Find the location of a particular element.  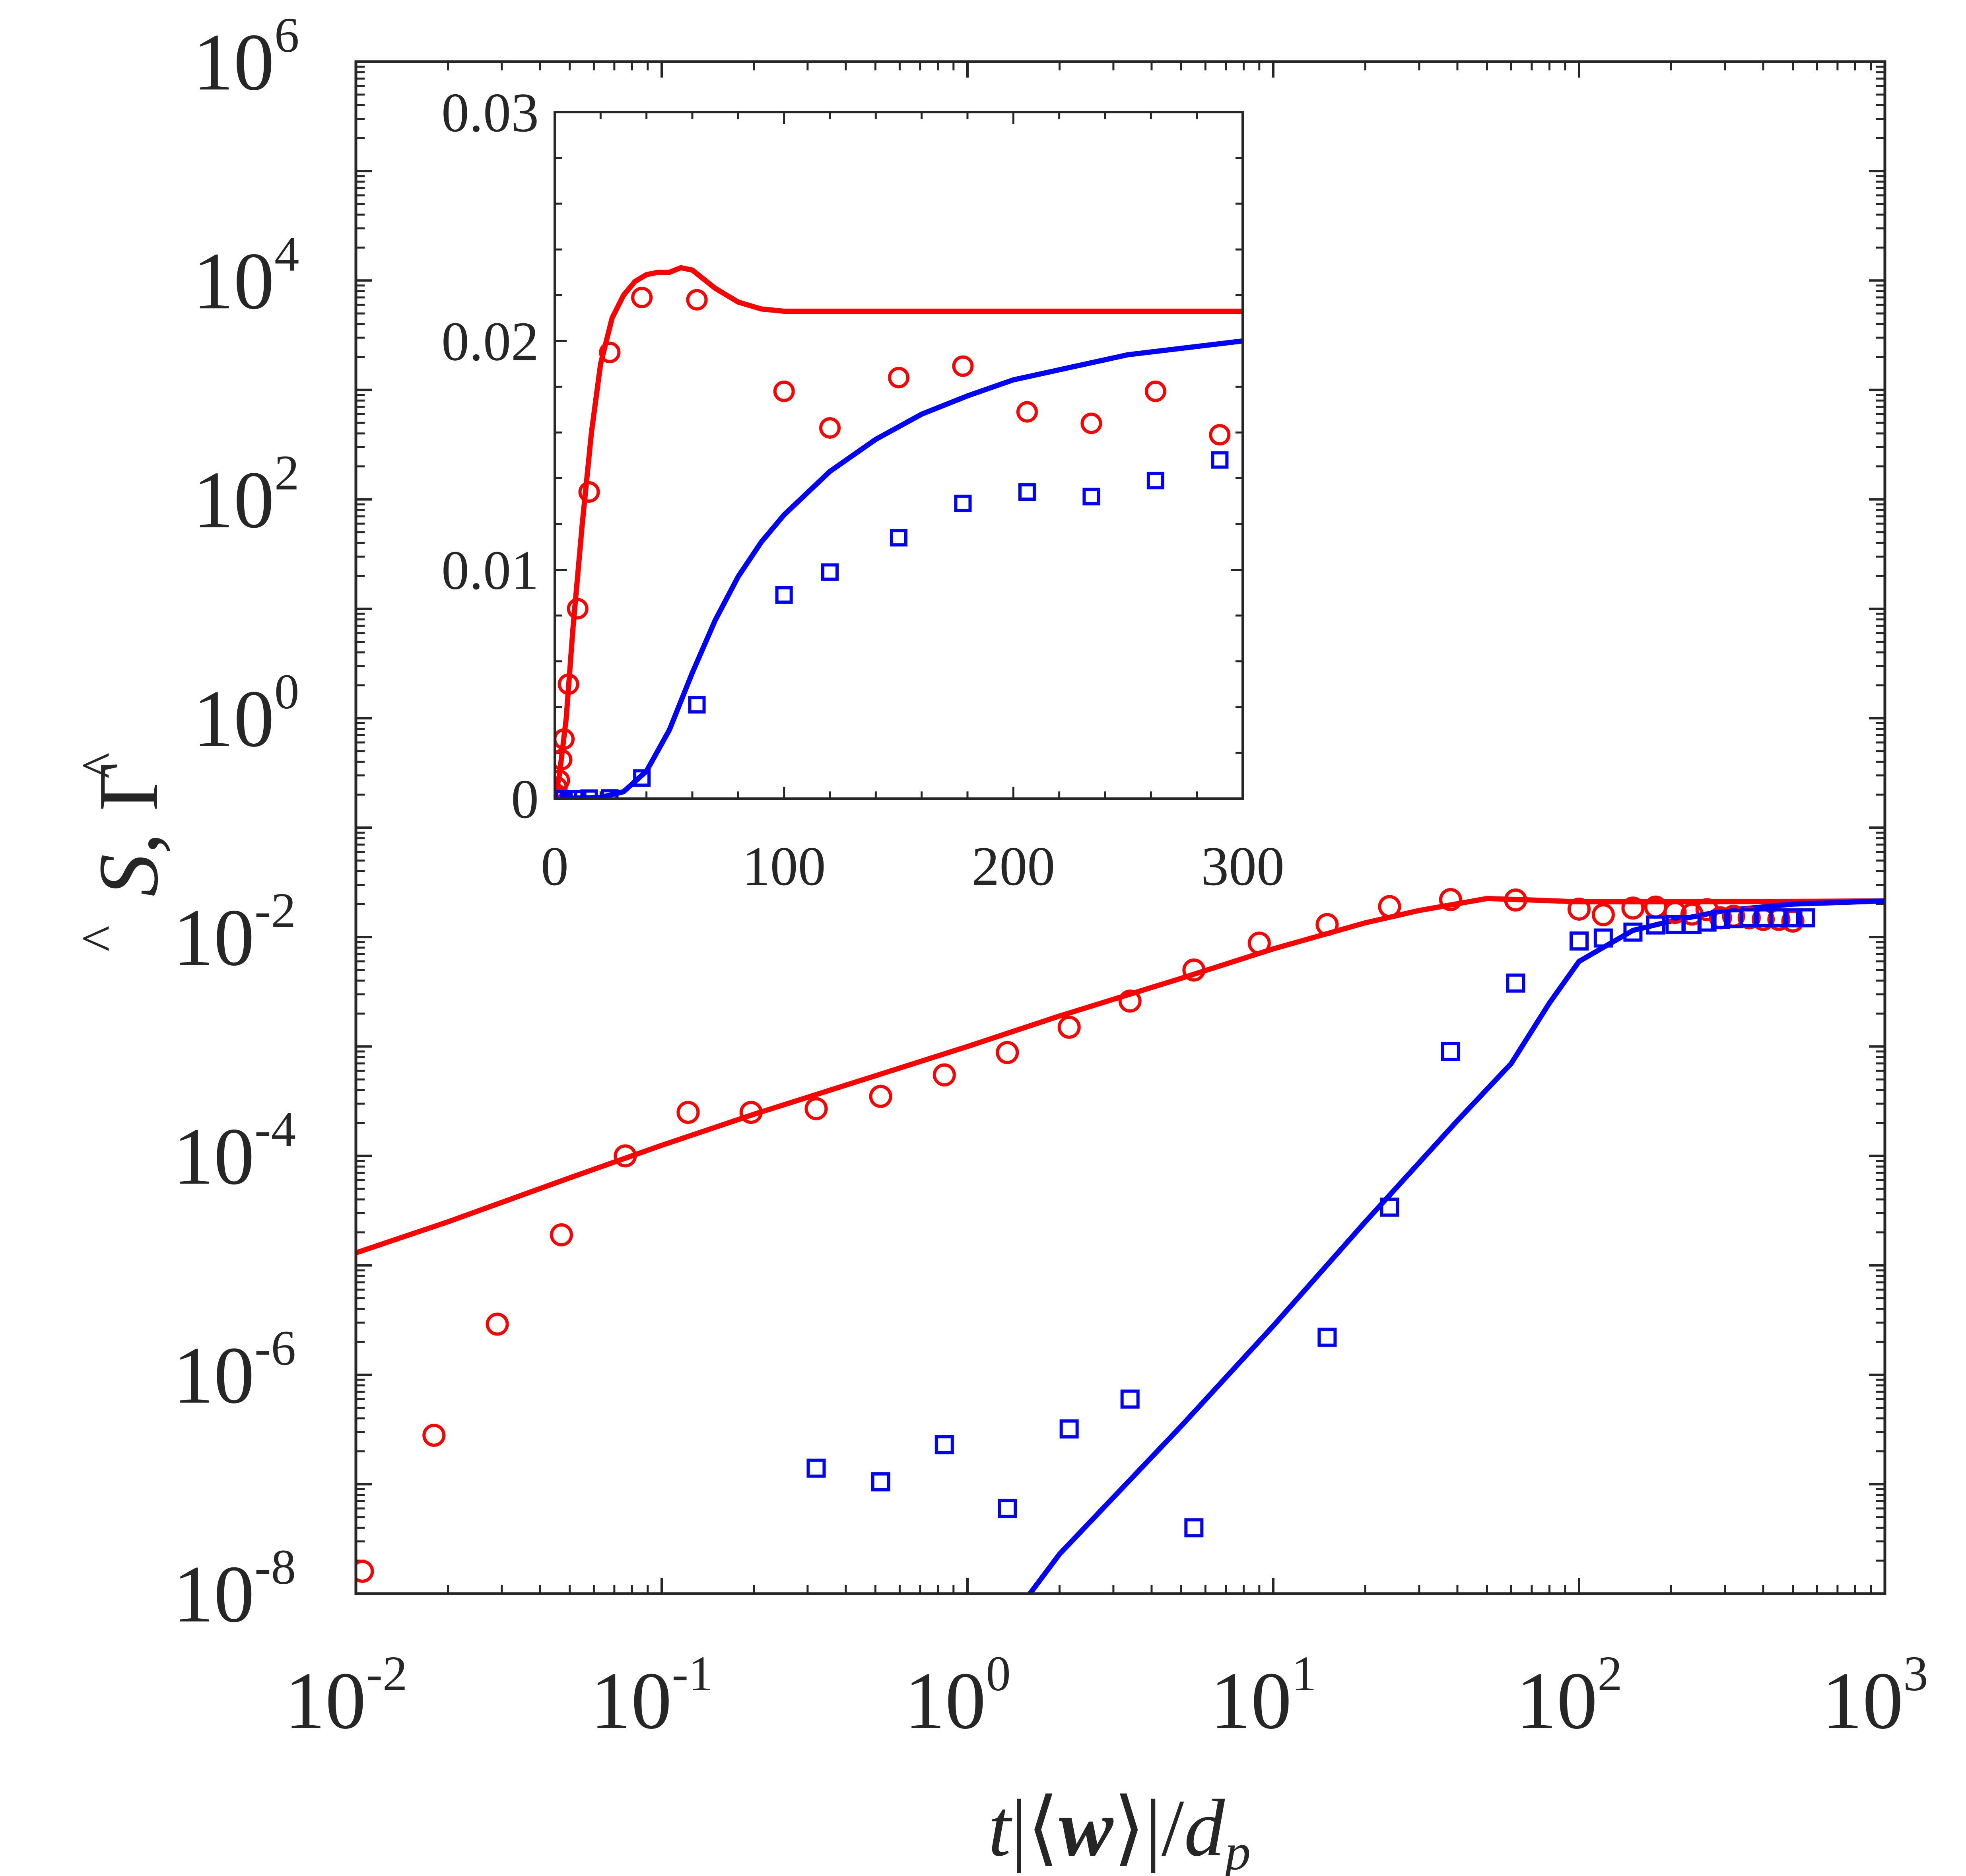

y-axis-label: ^ ^ S, Γ is located at coordinates (123, 852).